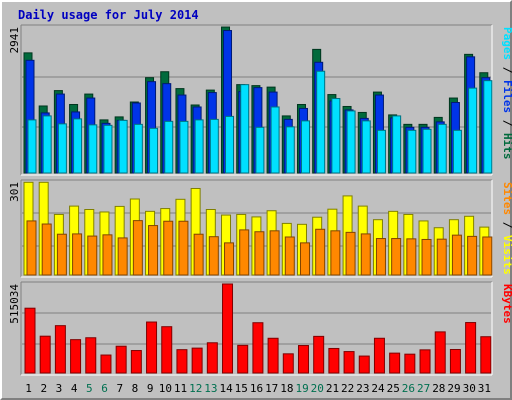 Image resolution: width=512 pixels, height=400 pixels. What do you see at coordinates (89, 388) in the screenshot?
I see `x-tick-label: 5` at bounding box center [89, 388].